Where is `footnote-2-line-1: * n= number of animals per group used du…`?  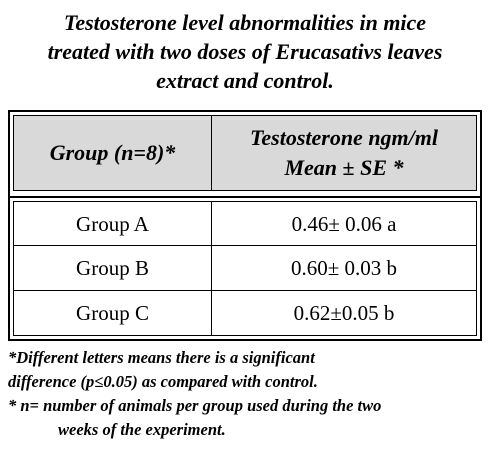
footnote-2-line-1: * n= number of animals per group used du… is located at coordinates (195, 405).